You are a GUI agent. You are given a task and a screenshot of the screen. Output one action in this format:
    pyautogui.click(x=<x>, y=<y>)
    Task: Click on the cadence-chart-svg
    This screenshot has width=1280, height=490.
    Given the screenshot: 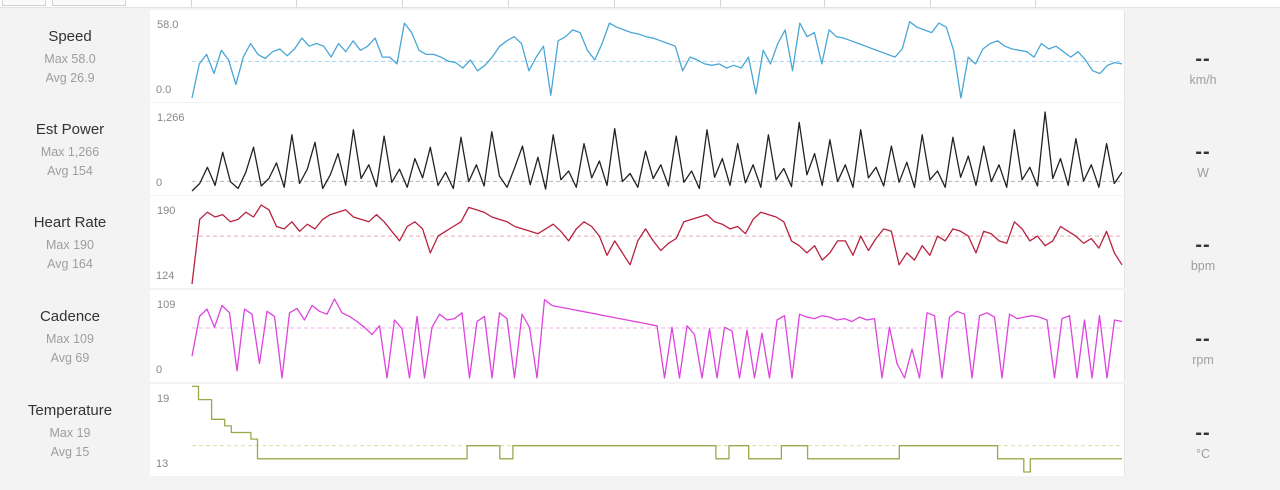 What is the action you would take?
    pyautogui.click(x=657, y=338)
    